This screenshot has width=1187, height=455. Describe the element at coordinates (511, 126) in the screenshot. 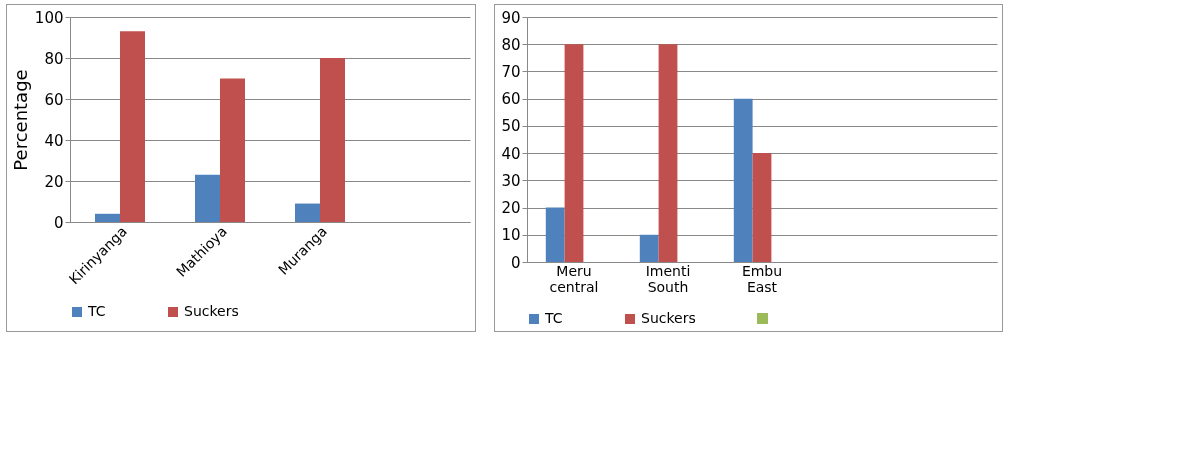

I see `y-tick-label: 50` at that location.